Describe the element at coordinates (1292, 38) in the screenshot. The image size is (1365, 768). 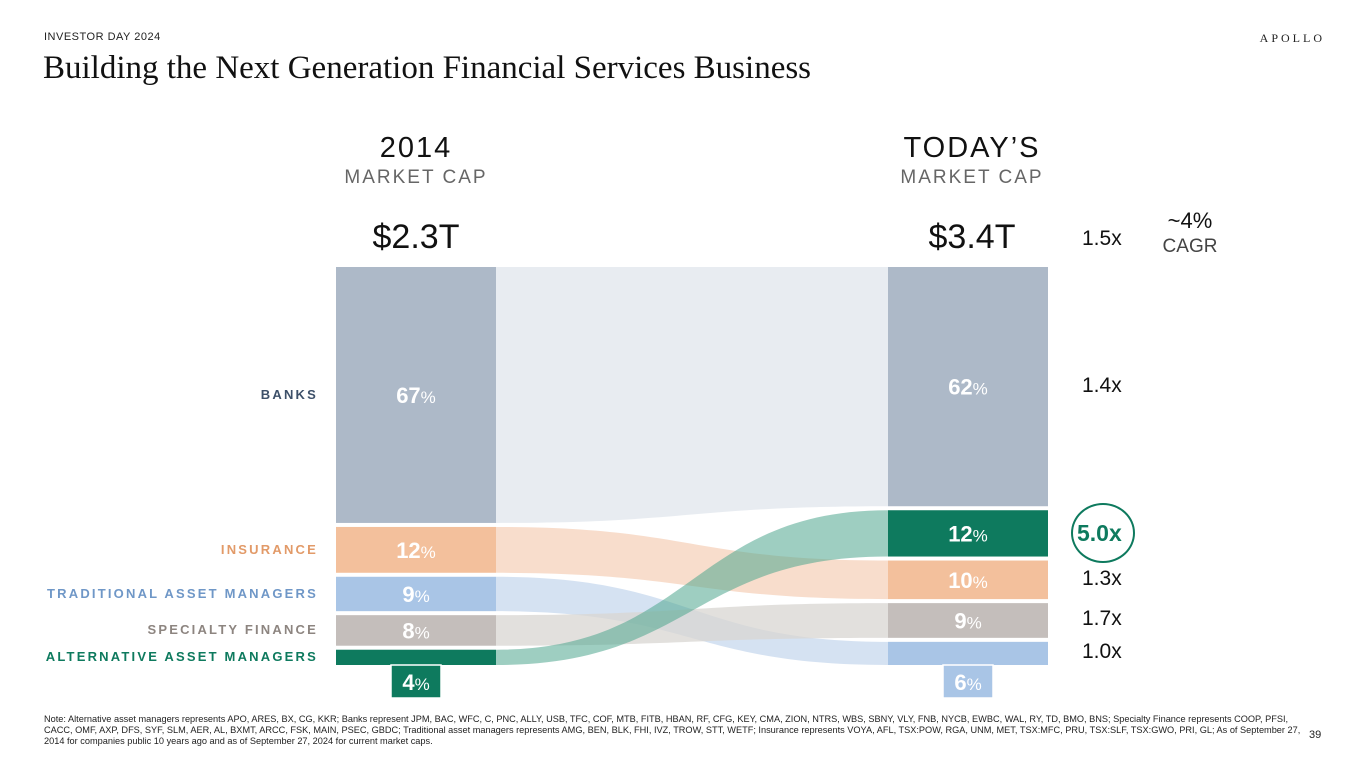
I see `apollo-logo: APOLLO` at that location.